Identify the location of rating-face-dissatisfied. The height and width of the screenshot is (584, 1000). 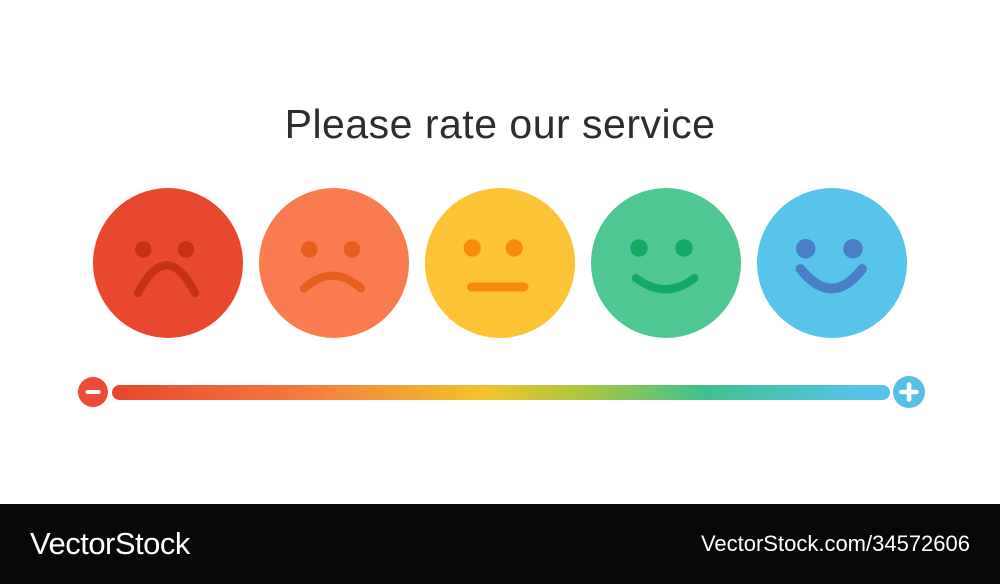
(334, 263).